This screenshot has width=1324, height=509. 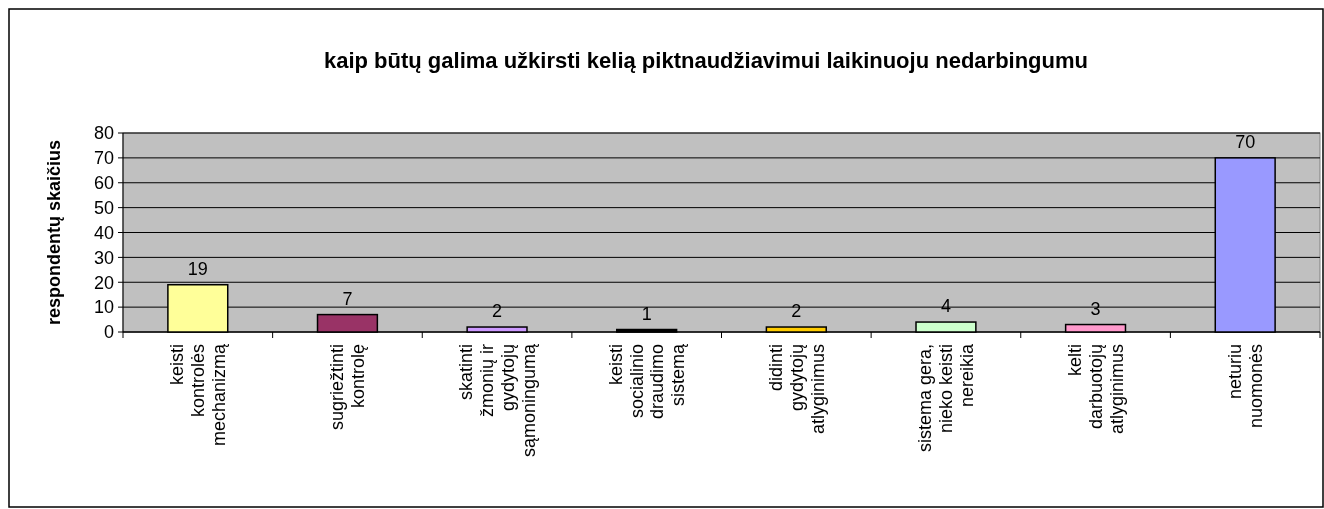 I want to click on y-tick-label: 0, so click(x=108, y=332).